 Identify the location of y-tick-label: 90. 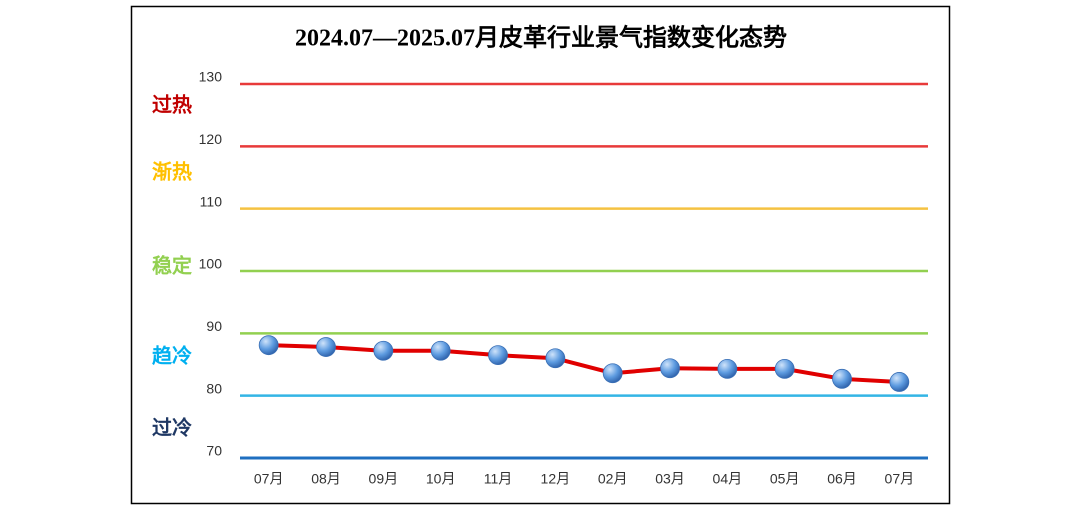
(214, 326).